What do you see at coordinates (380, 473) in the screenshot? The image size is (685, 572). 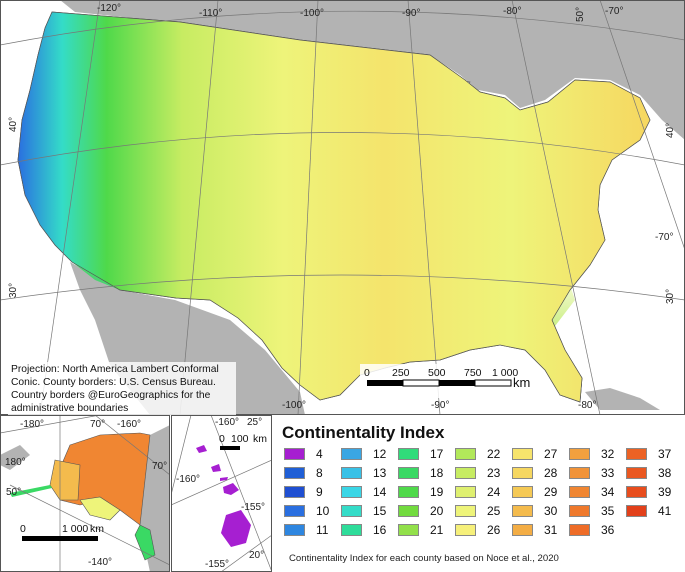 I see `legend-label: 13` at bounding box center [380, 473].